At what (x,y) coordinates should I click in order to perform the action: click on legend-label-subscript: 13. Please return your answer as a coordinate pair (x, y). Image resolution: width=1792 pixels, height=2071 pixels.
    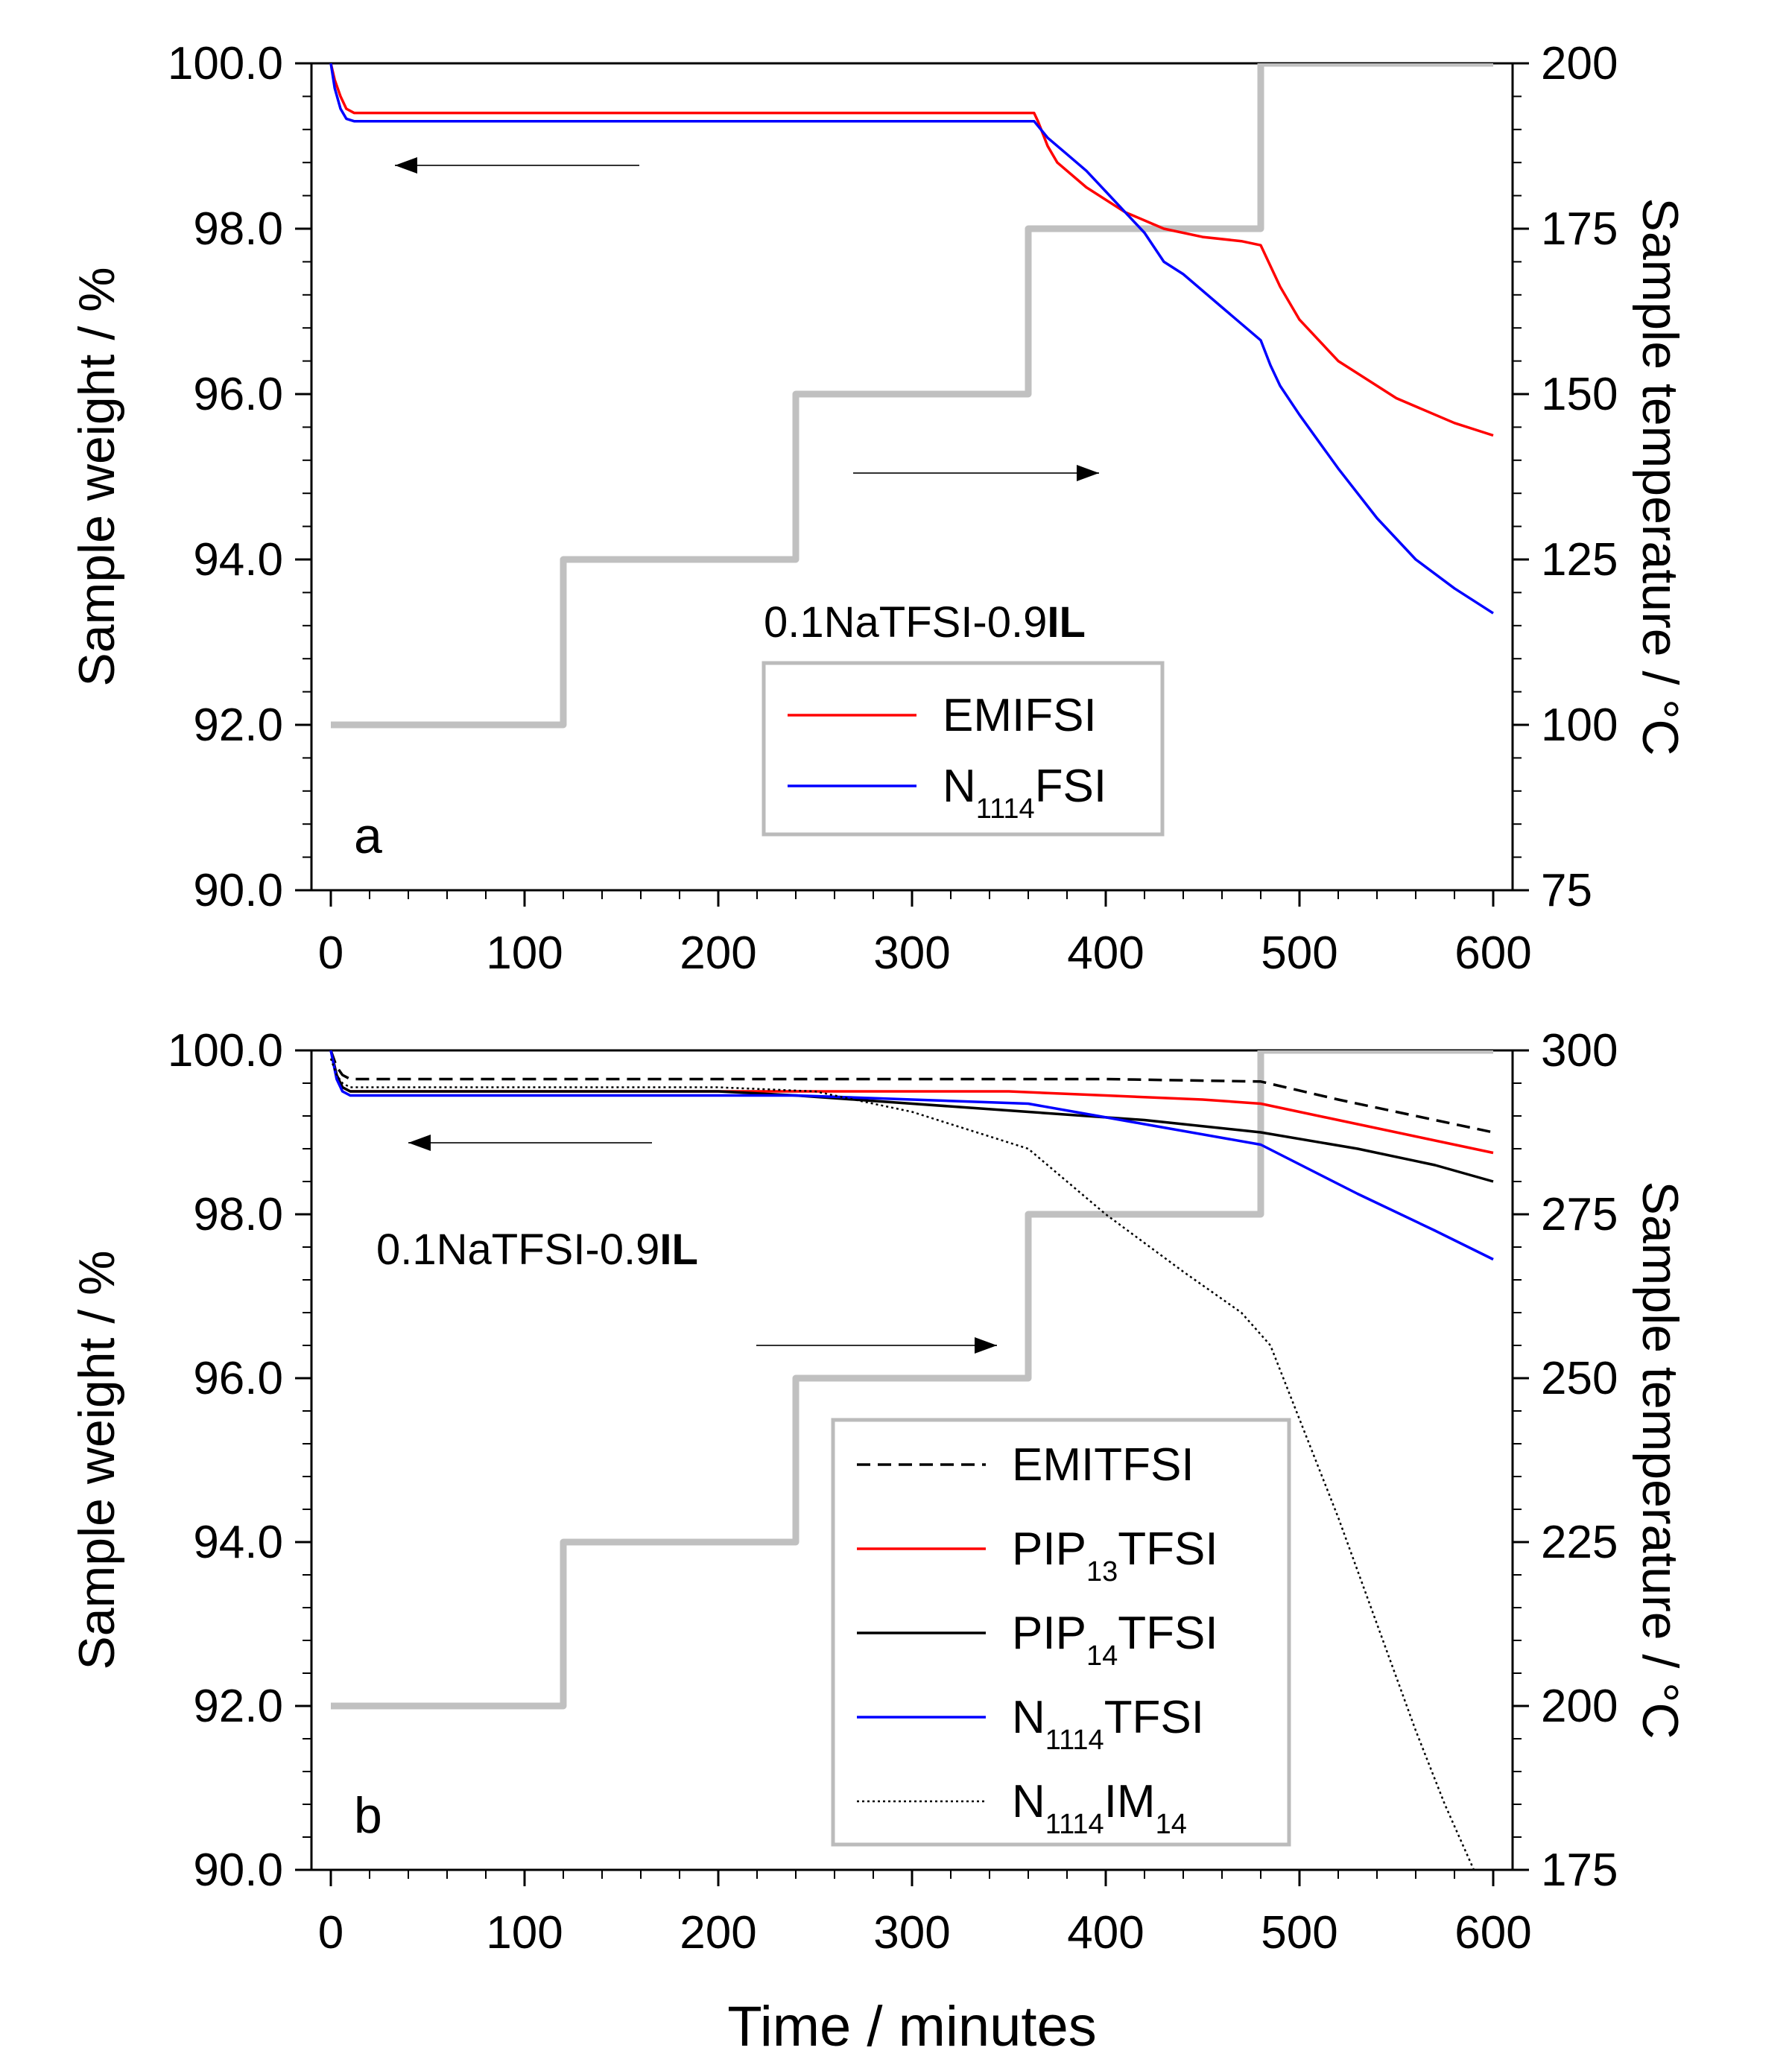
    Looking at the image, I should click on (1102, 1572).